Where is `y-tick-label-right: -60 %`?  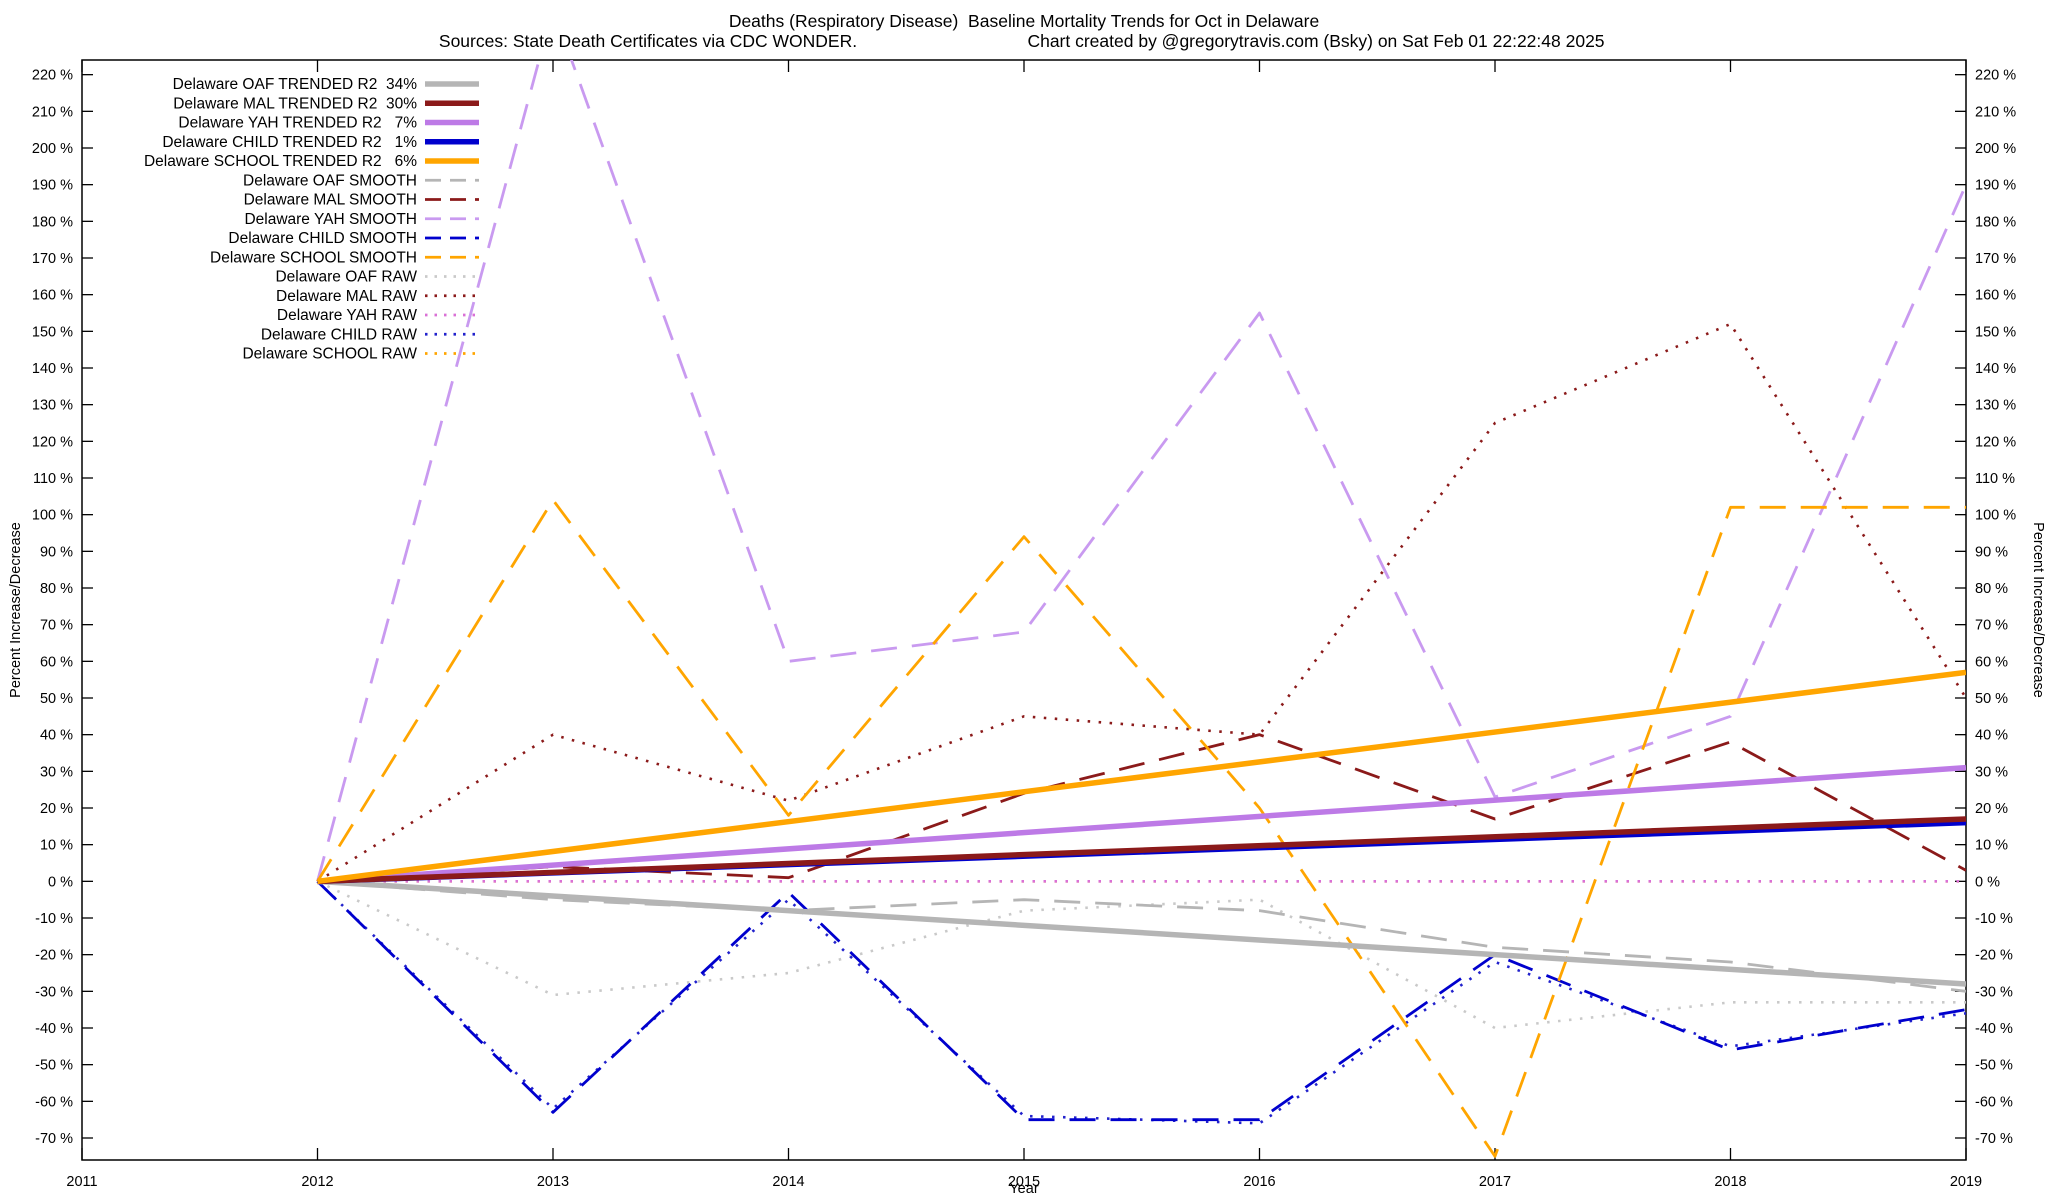
y-tick-label-right: -60 % is located at coordinates (1994, 1102).